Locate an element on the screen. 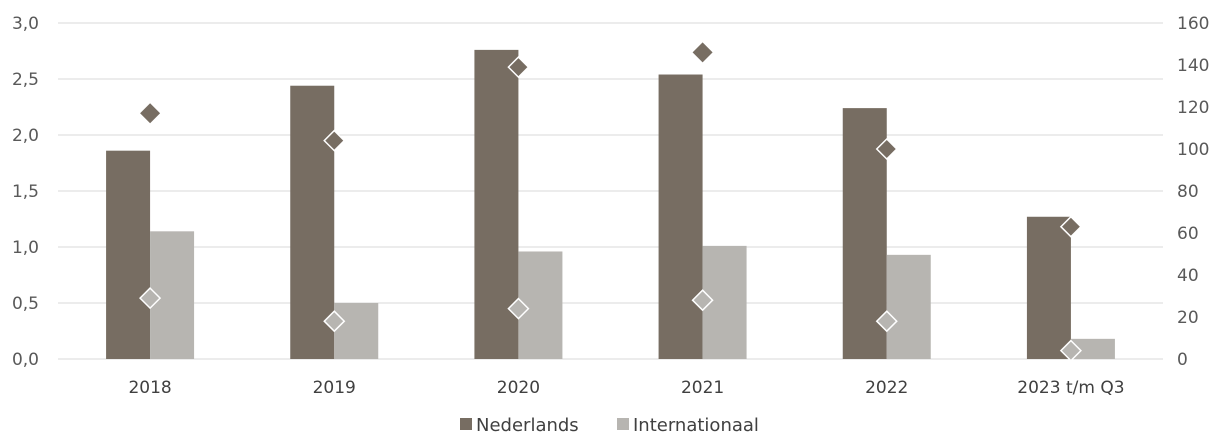 This screenshot has width=1218, height=435. left-tick-label: 2,5 is located at coordinates (25, 80).